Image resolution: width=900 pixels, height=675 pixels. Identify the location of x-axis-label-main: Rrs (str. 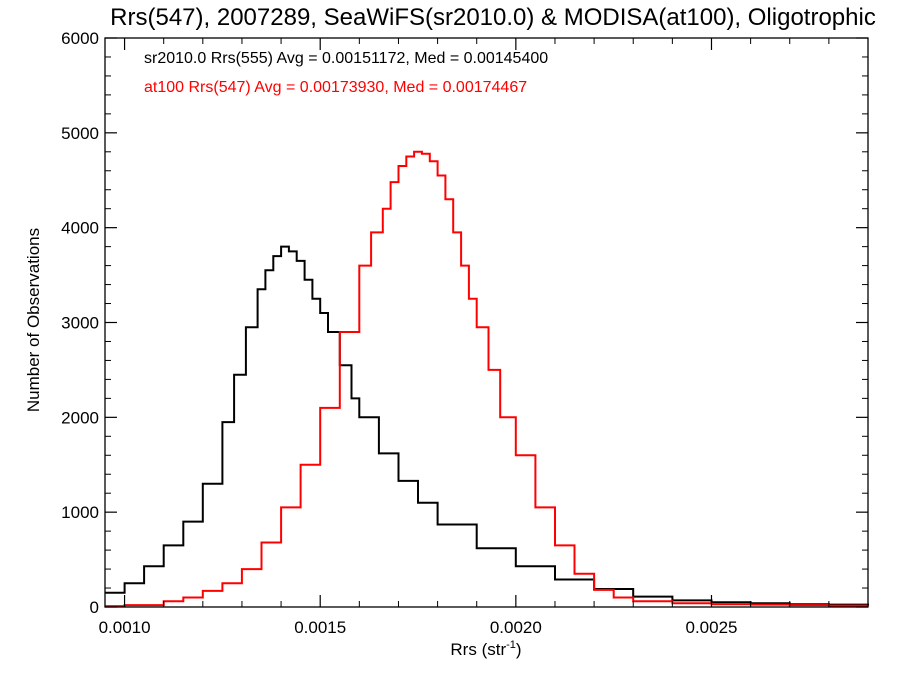
(478, 649).